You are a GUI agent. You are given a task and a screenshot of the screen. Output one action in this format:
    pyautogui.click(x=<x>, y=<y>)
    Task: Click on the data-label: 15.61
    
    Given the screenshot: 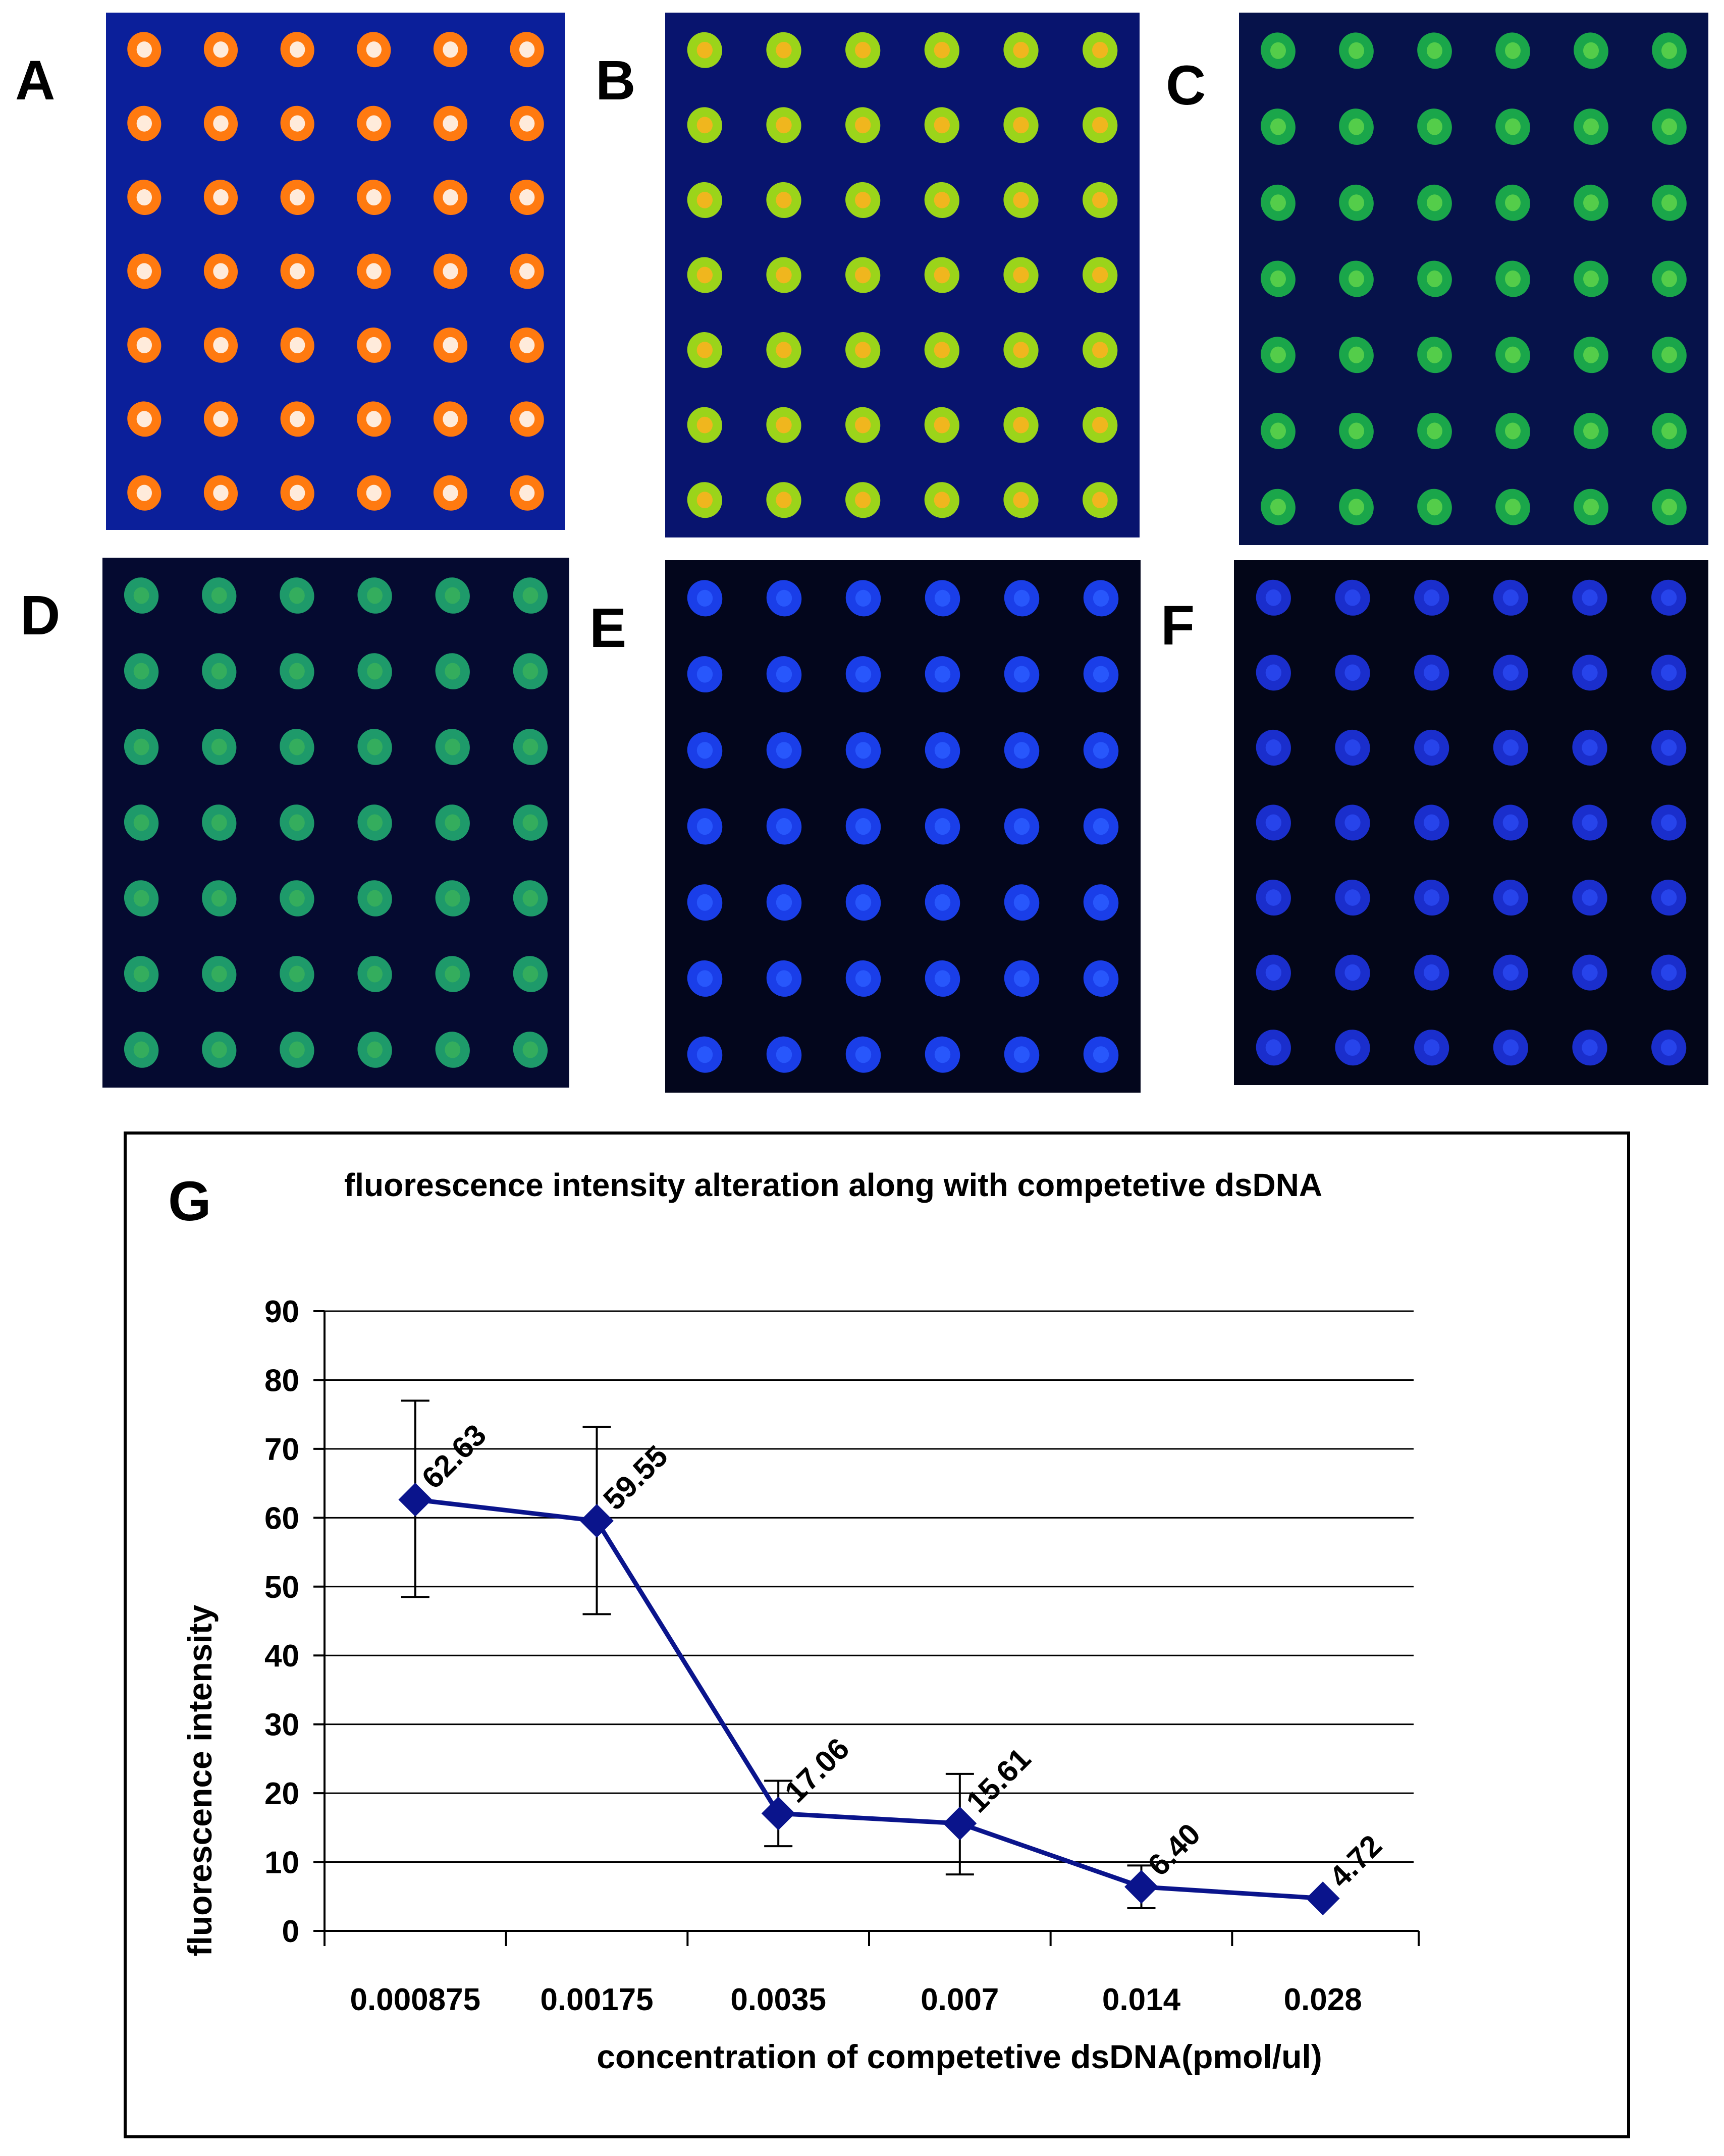 What is the action you would take?
    pyautogui.click(x=999, y=1780)
    